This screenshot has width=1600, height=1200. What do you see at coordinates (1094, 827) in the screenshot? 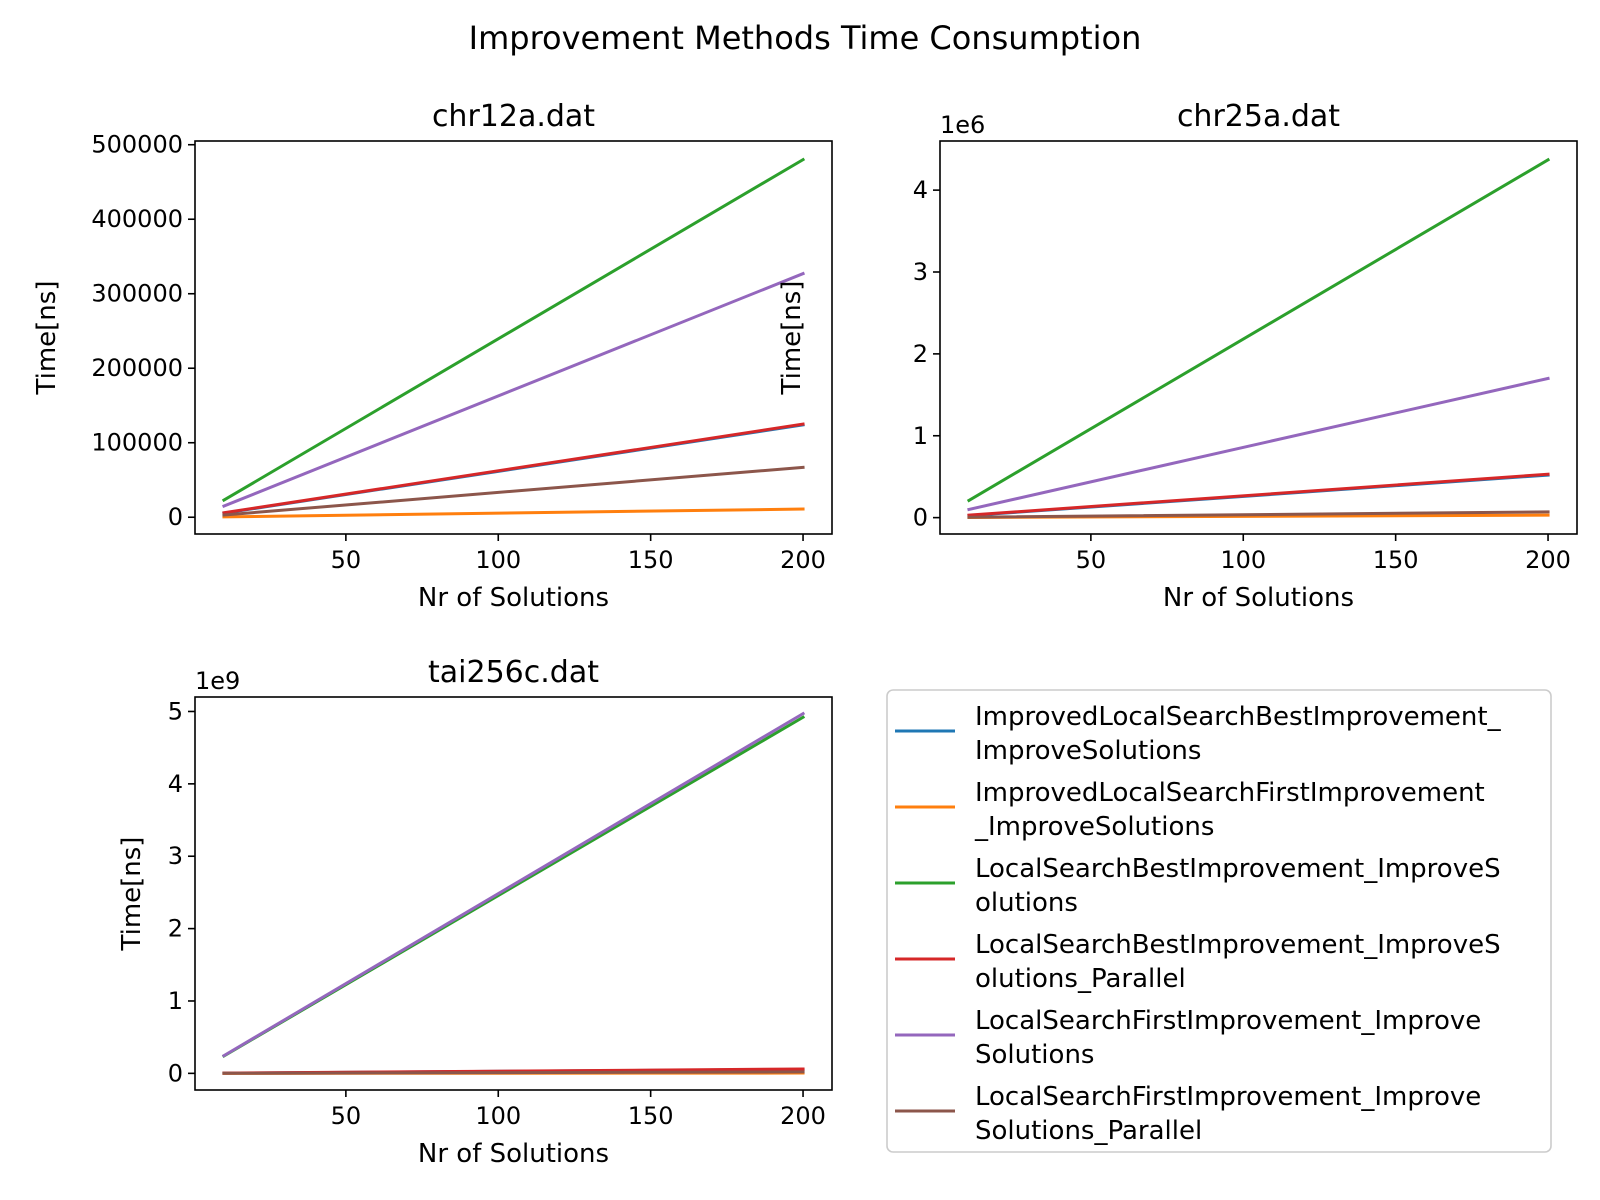
I see `legend-label: _ImproveSolutions` at bounding box center [1094, 827].